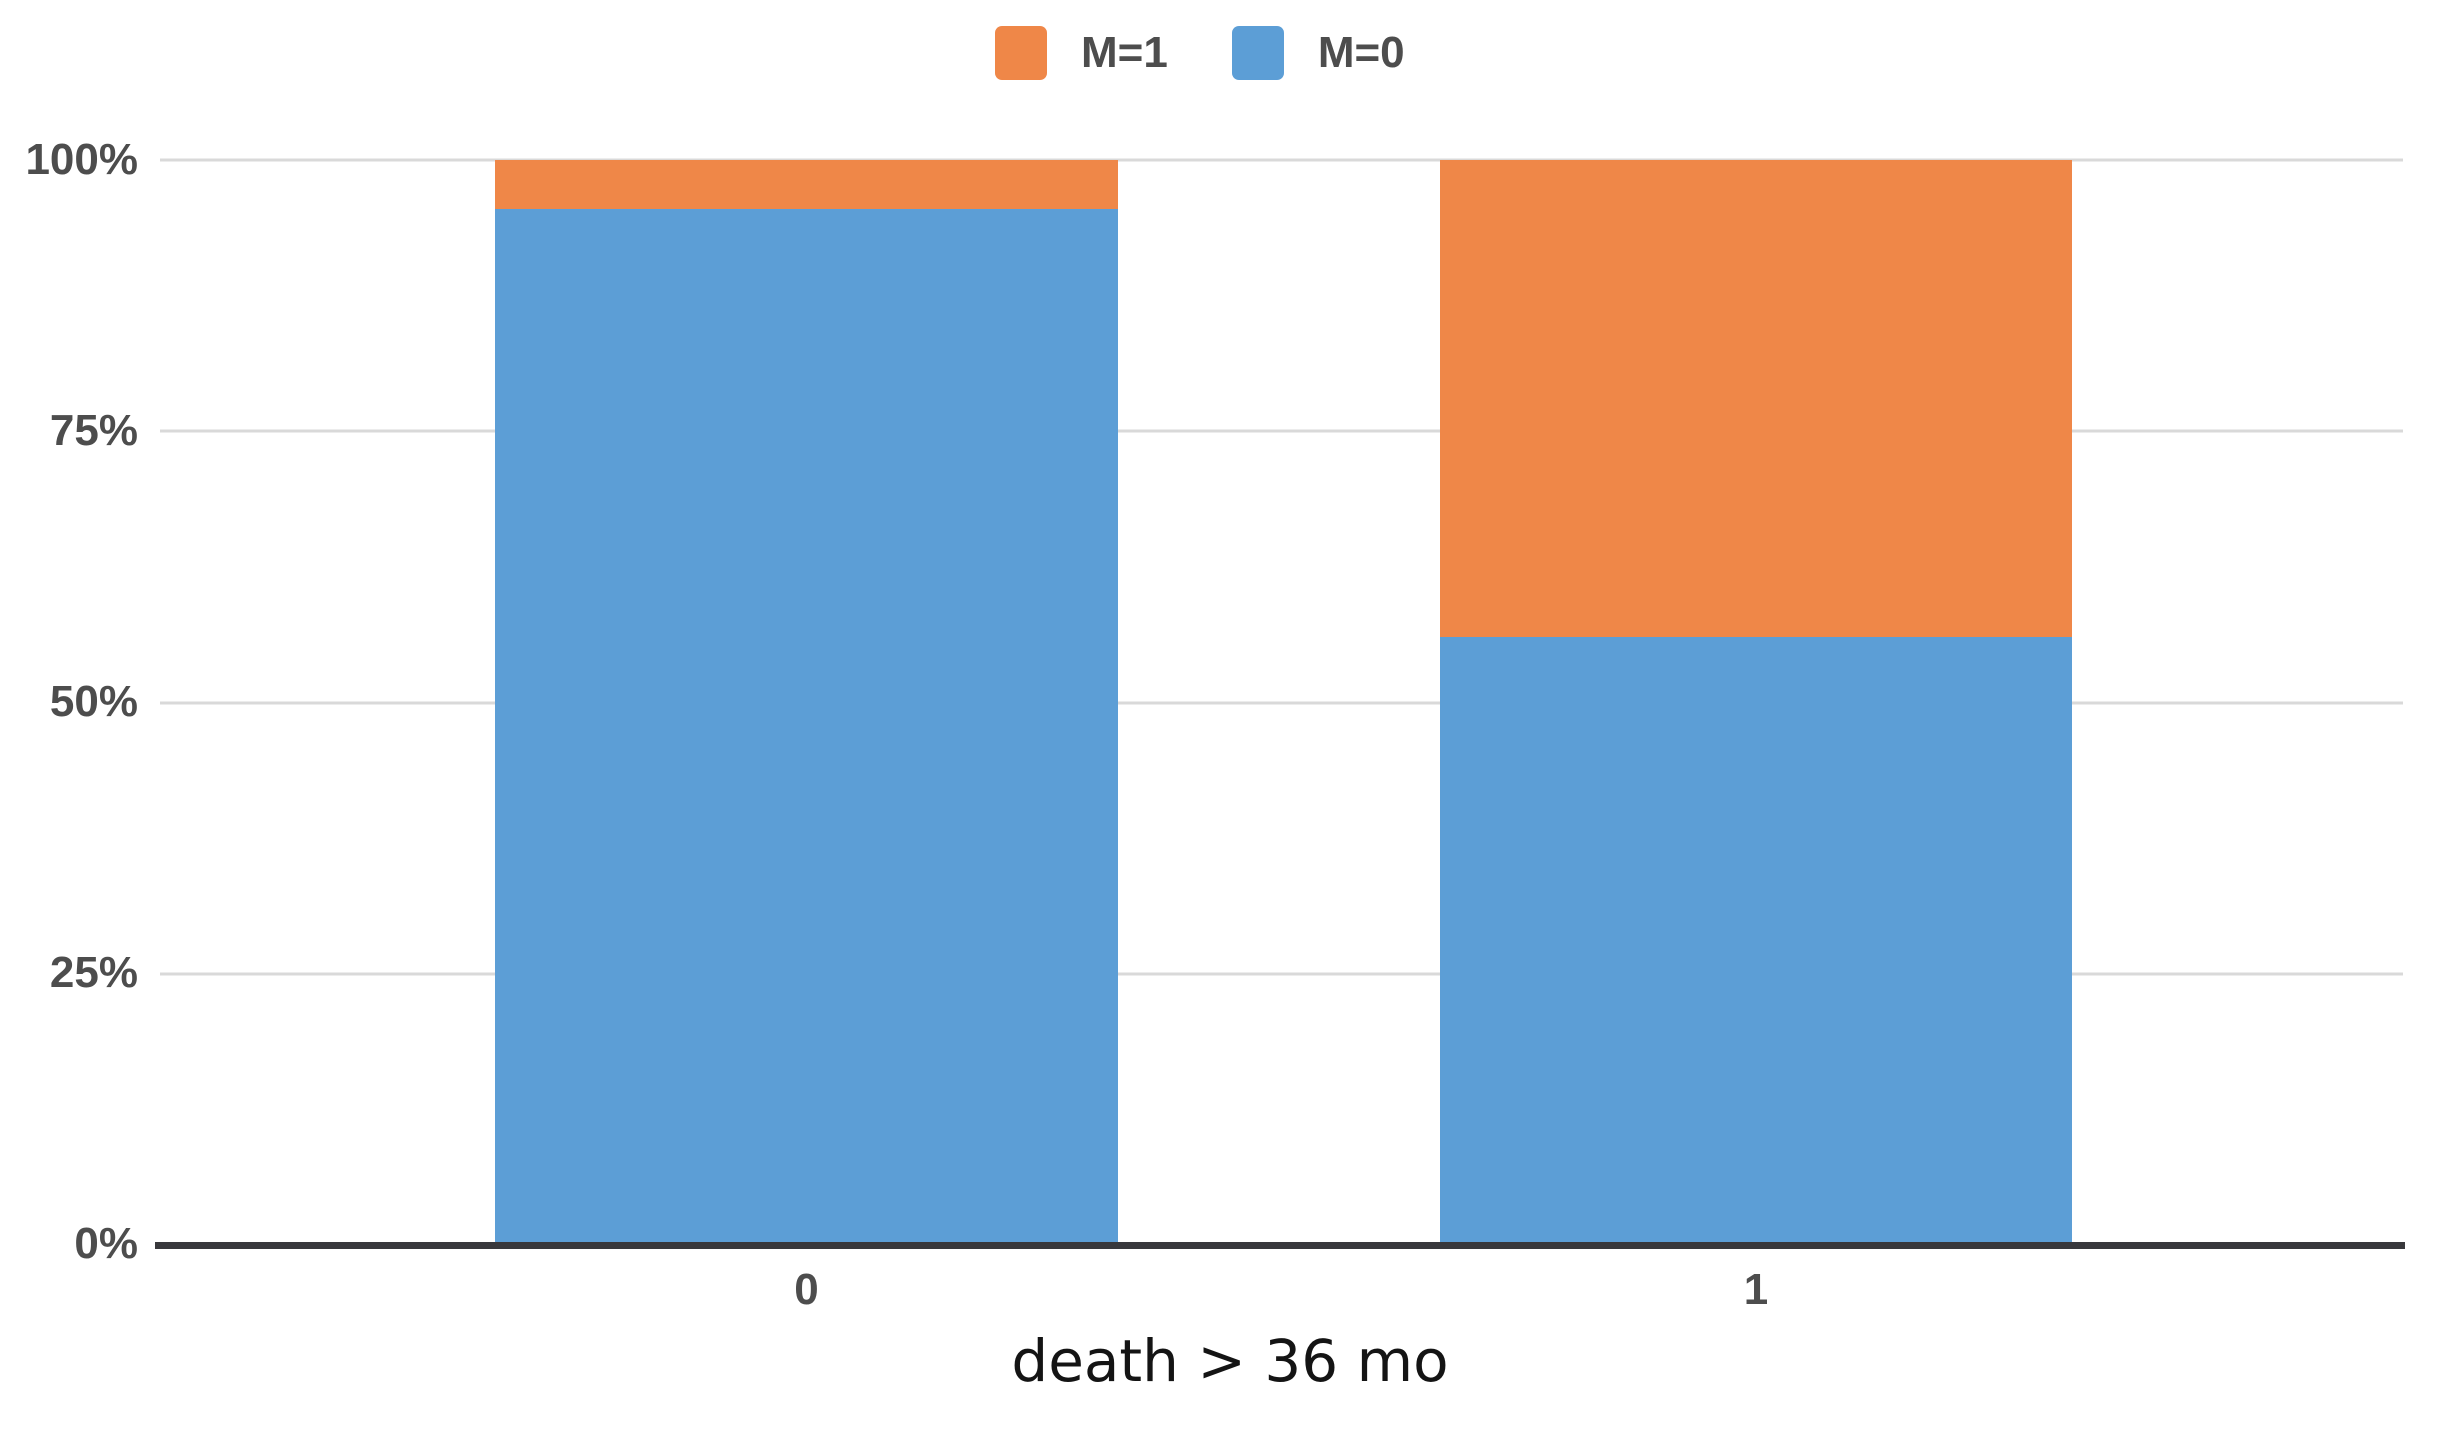  Describe the element at coordinates (106, 1243) in the screenshot. I see `y-tick-0: 0%` at that location.